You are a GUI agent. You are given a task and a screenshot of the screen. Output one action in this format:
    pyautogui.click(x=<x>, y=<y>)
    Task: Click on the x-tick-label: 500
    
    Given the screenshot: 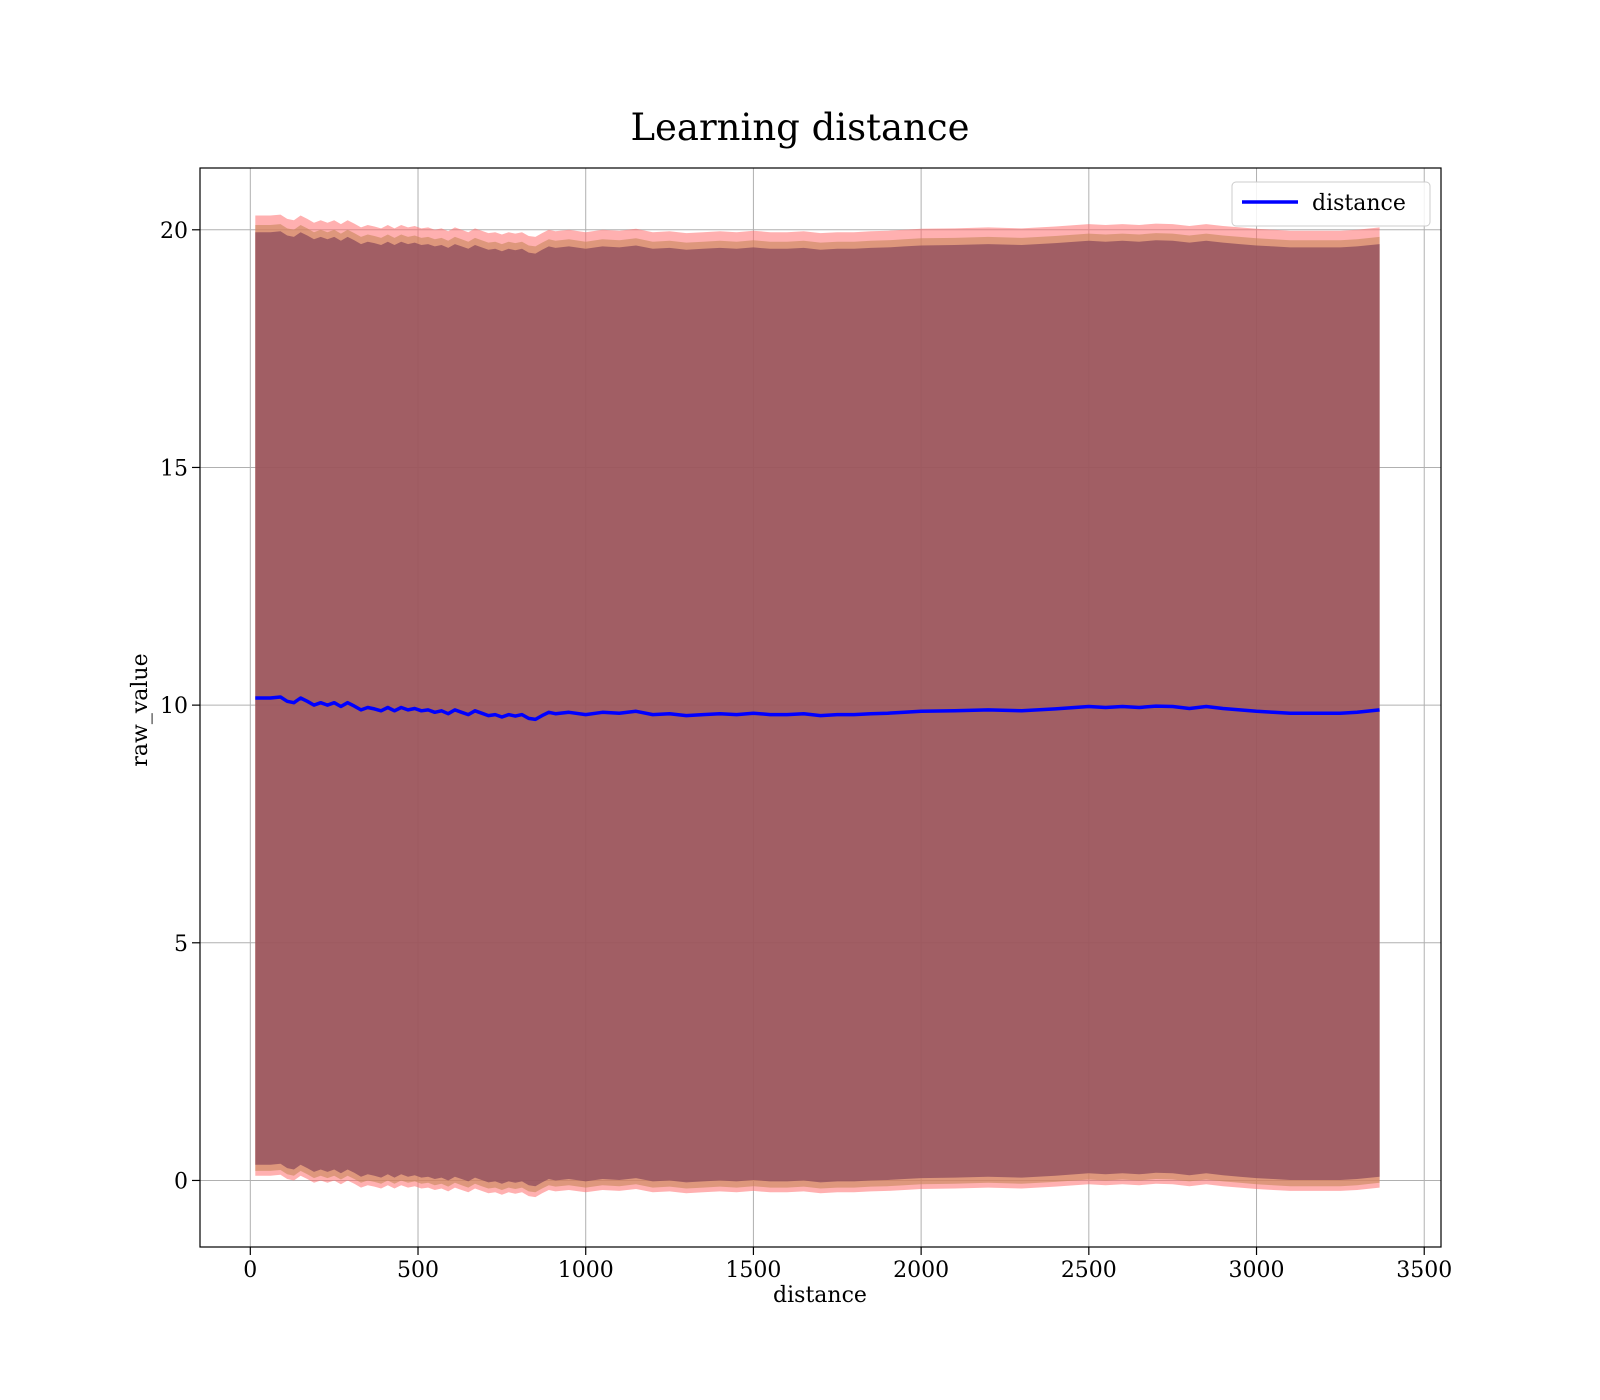 What is the action you would take?
    pyautogui.click(x=418, y=1270)
    